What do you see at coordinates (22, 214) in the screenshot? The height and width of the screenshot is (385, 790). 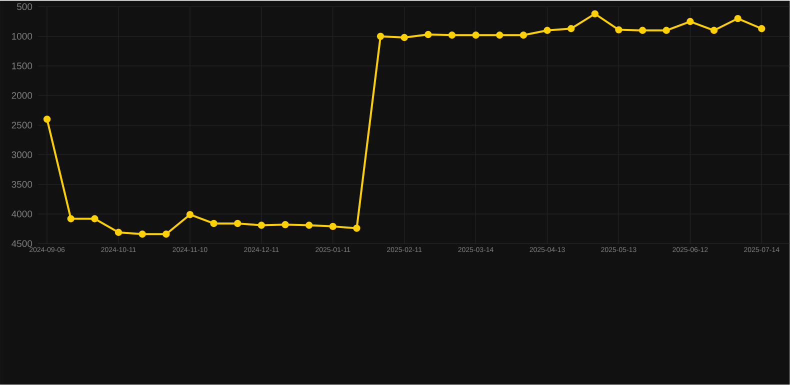 I see `y-tick-label: 4000` at bounding box center [22, 214].